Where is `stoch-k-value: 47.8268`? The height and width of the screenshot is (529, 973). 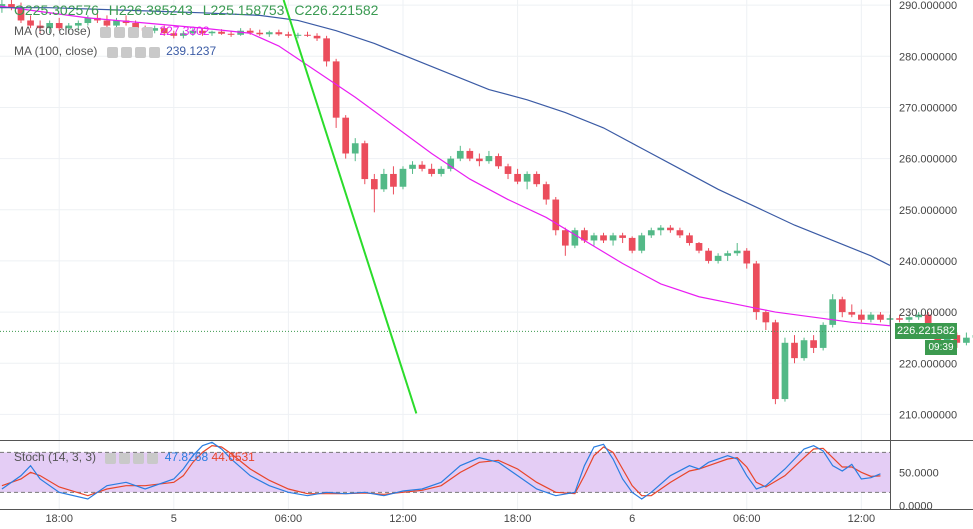
stoch-k-value: 47.8268 is located at coordinates (186, 457).